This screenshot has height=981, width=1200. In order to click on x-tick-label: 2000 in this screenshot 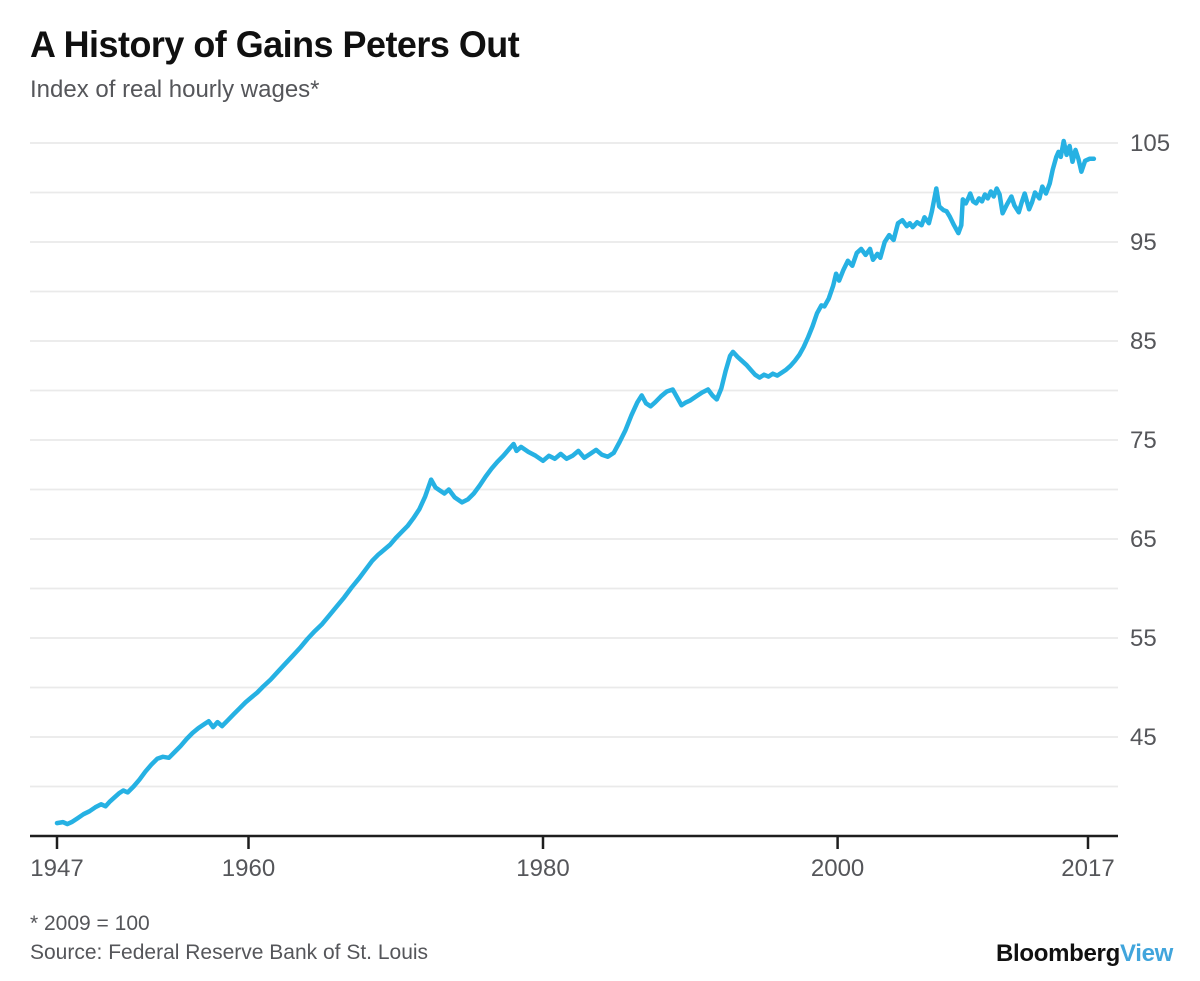, I will do `click(837, 868)`.